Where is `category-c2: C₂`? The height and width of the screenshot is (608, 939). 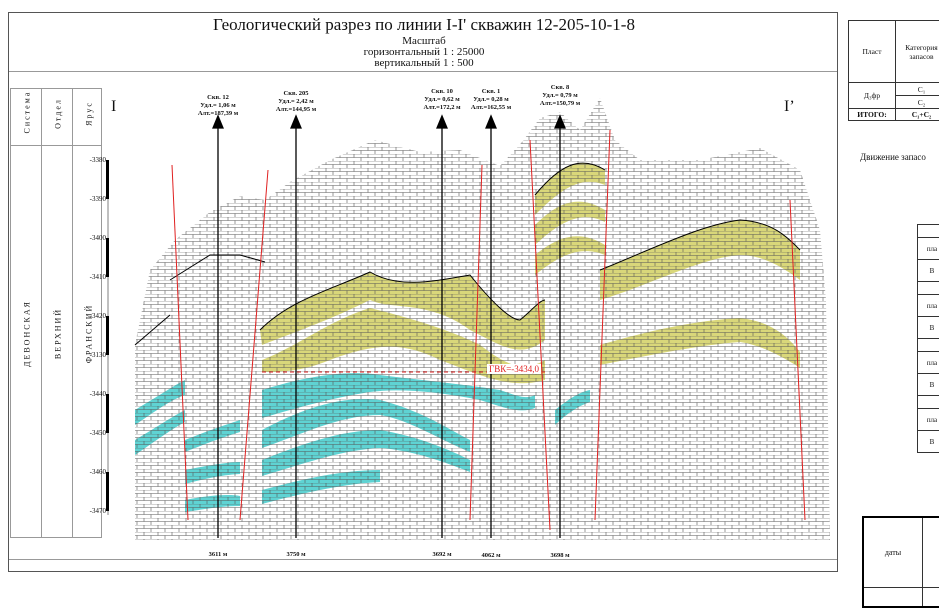 category-c2: C₂ is located at coordinates (917, 102).